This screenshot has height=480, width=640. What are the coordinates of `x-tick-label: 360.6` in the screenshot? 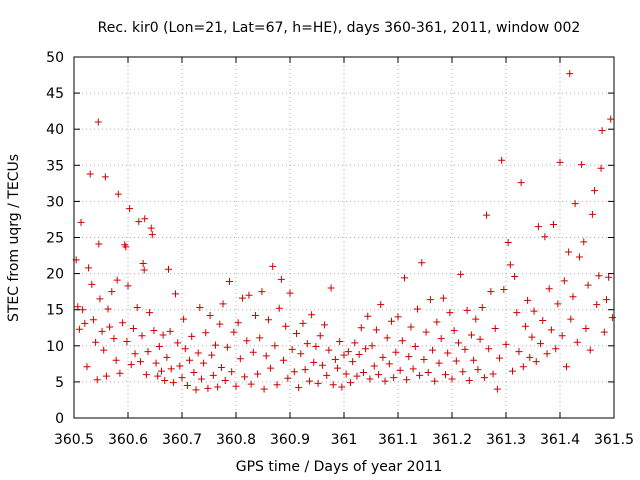 It's located at (128, 440).